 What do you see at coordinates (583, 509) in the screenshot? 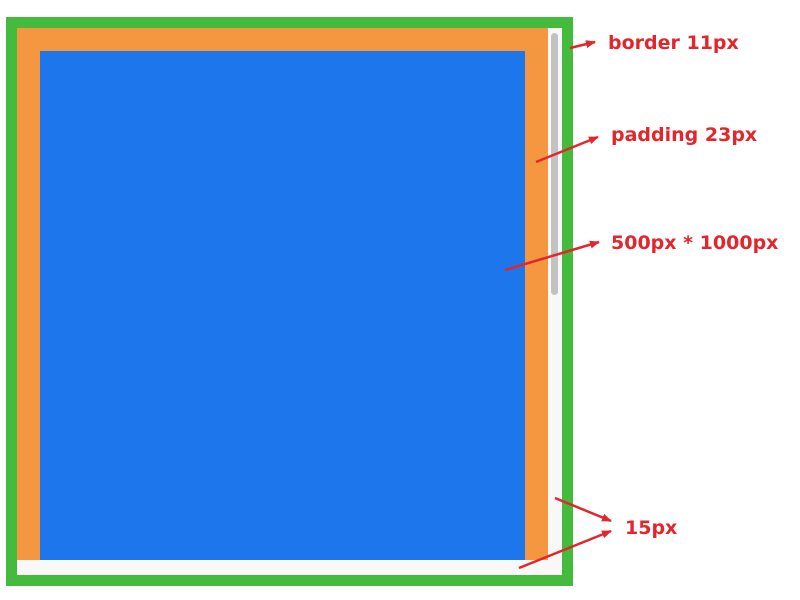
I see `scrollbar-arrow-upper` at bounding box center [583, 509].